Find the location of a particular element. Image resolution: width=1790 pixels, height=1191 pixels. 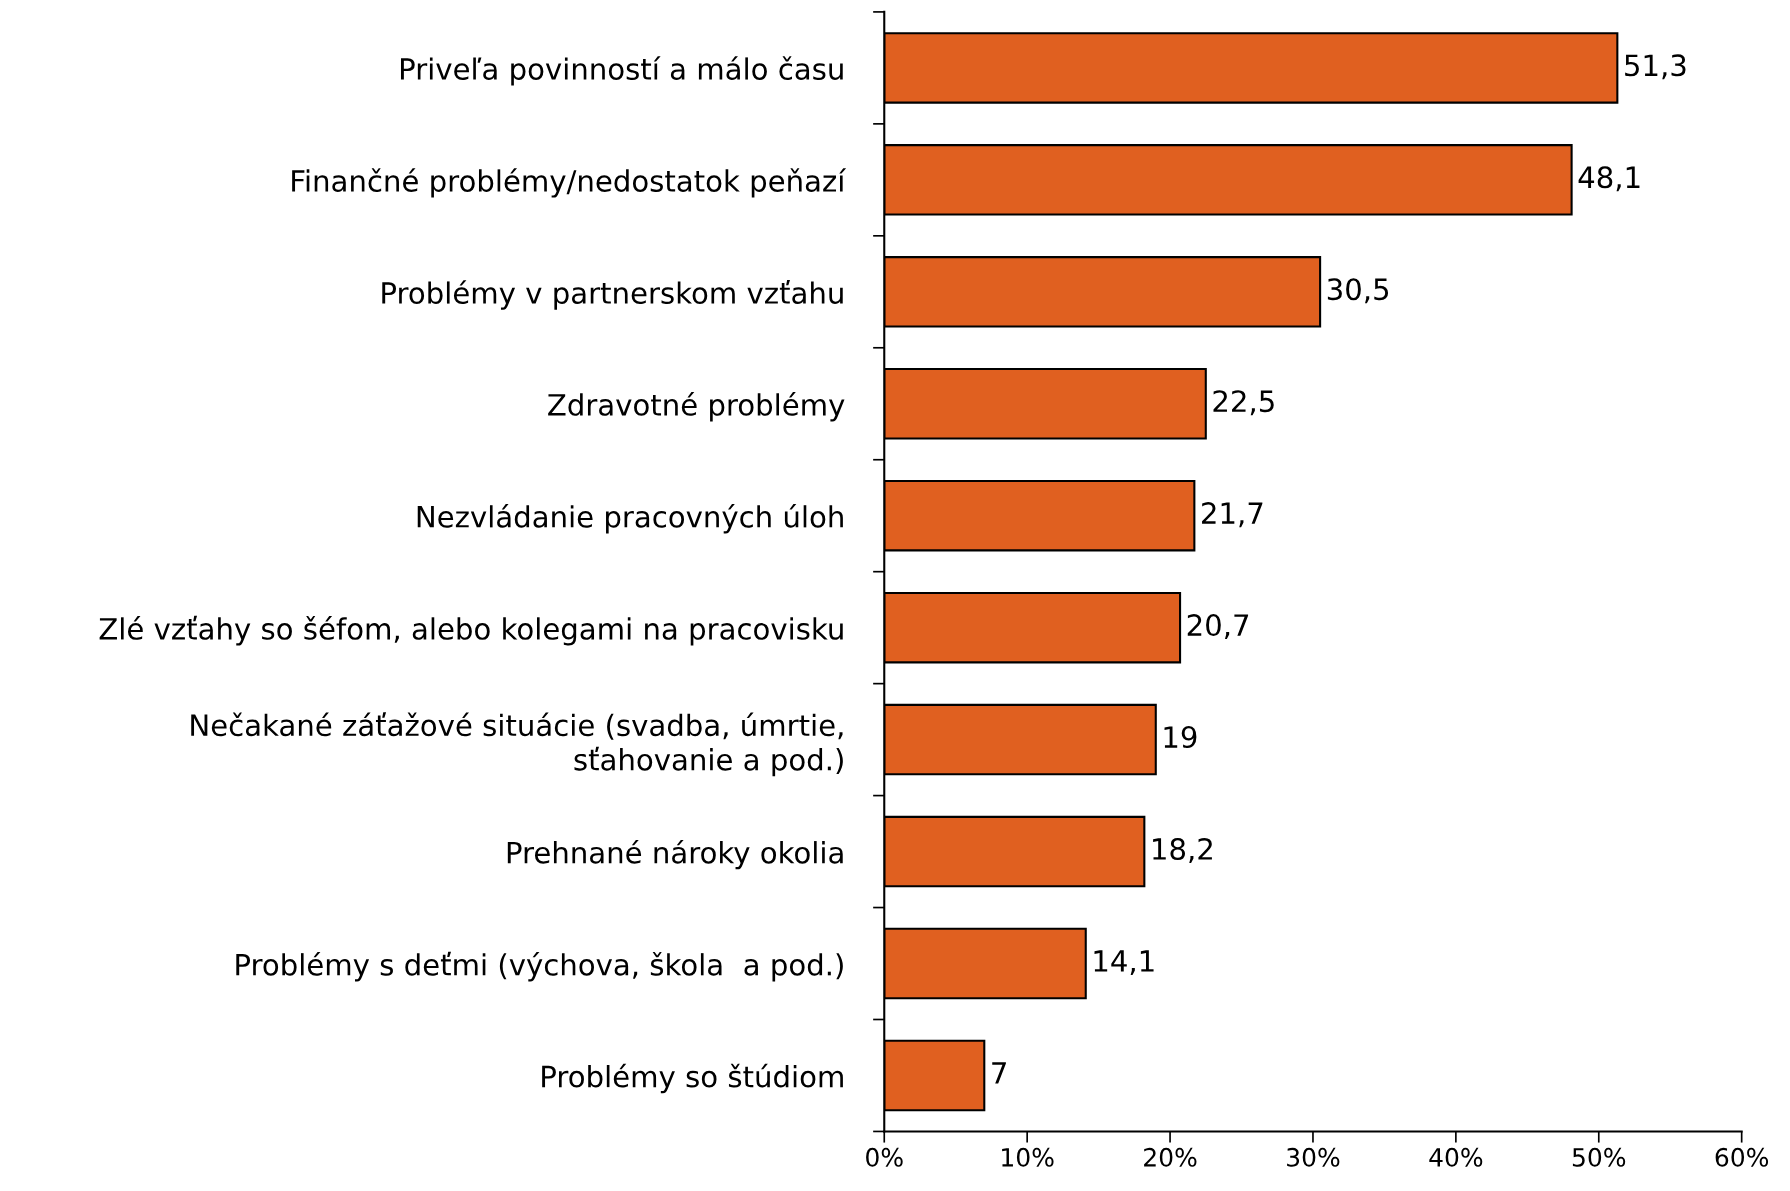

y-tick-label: Problémy v partnerskom vzťahu is located at coordinates (612, 295).